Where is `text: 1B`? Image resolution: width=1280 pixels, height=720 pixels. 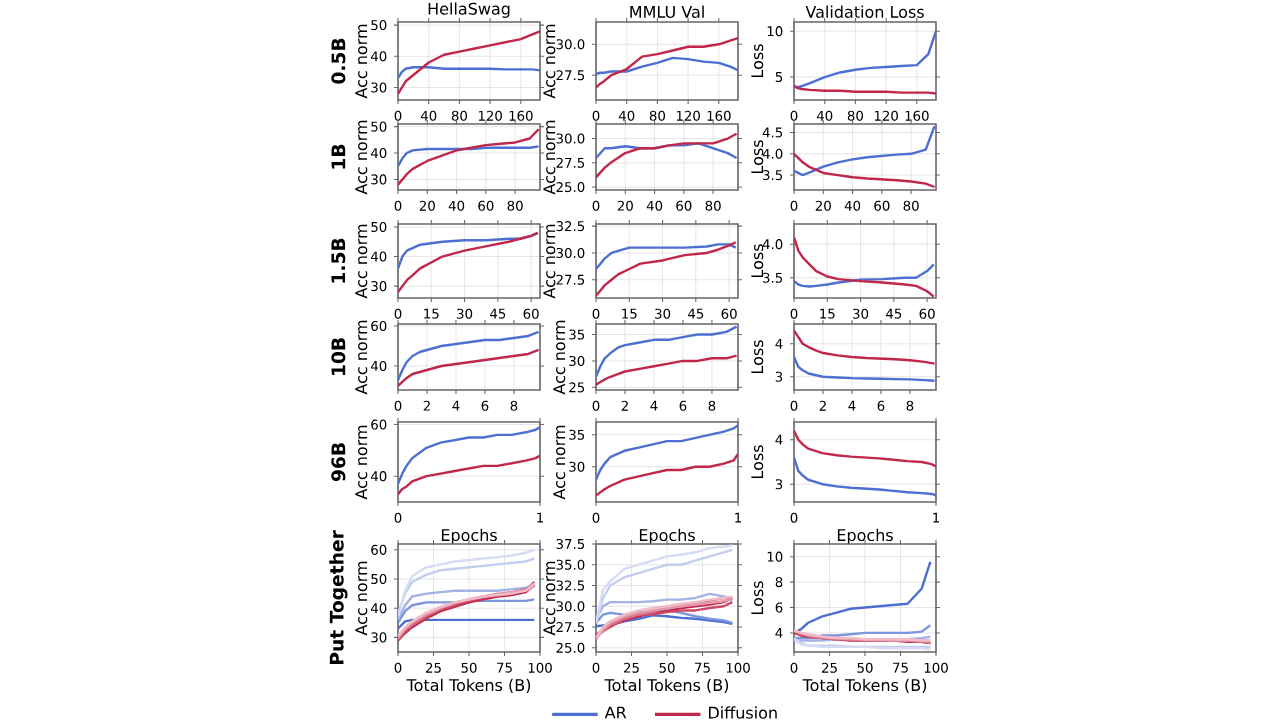 text: 1B is located at coordinates (338, 156).